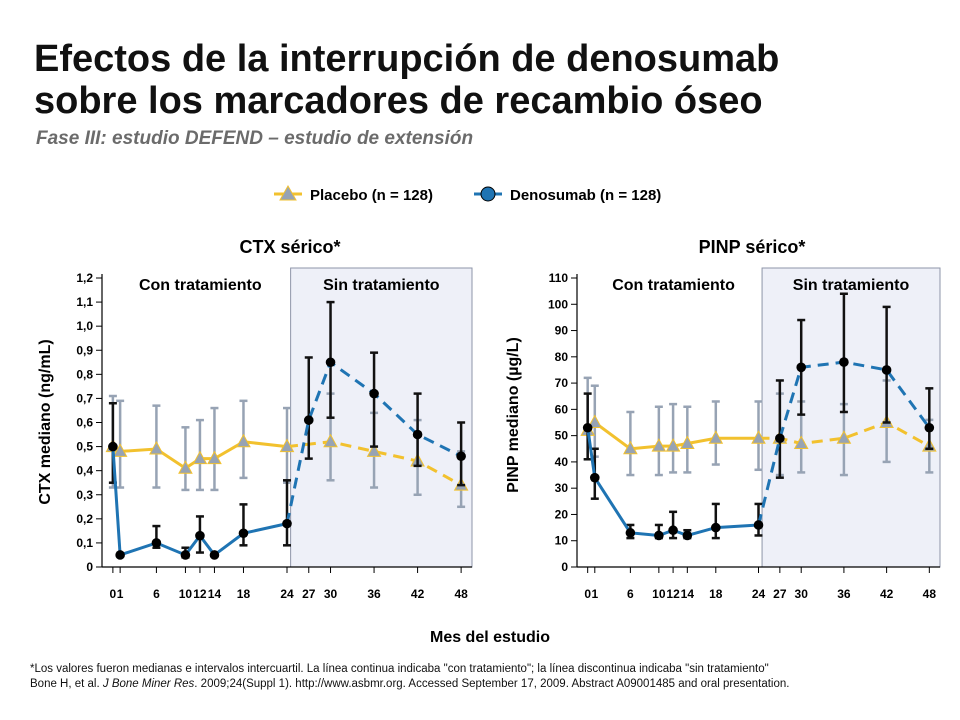  Describe the element at coordinates (309, 594) in the screenshot. I see `ctx-x-tick-label: 27` at that location.